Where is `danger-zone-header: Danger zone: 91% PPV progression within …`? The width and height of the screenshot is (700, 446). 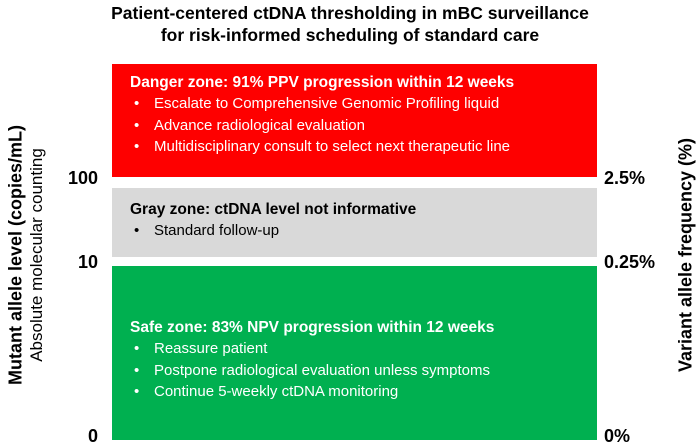 danger-zone-header: Danger zone: 91% PPV progression within … is located at coordinates (322, 82).